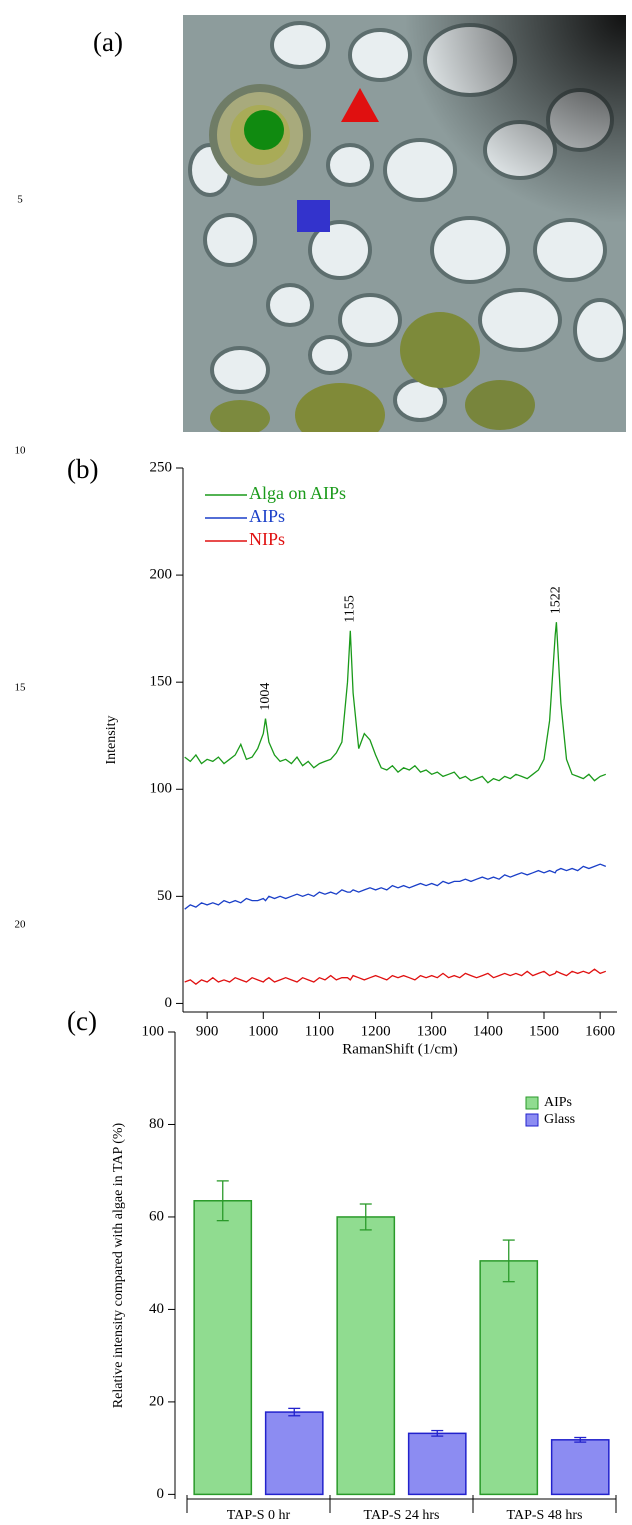 This screenshot has height=1525, width=632. Describe the element at coordinates (402, 1514) in the screenshot. I see `x-tick-label: TAP-S 24 hrs` at that location.